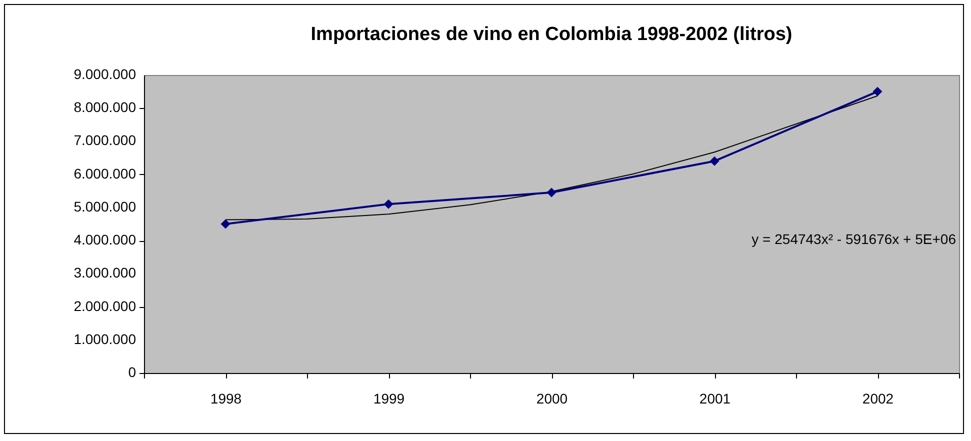 Image resolution: width=971 pixels, height=441 pixels. Describe the element at coordinates (105, 240) in the screenshot. I see `y-tick-label: 4.000.000` at that location.